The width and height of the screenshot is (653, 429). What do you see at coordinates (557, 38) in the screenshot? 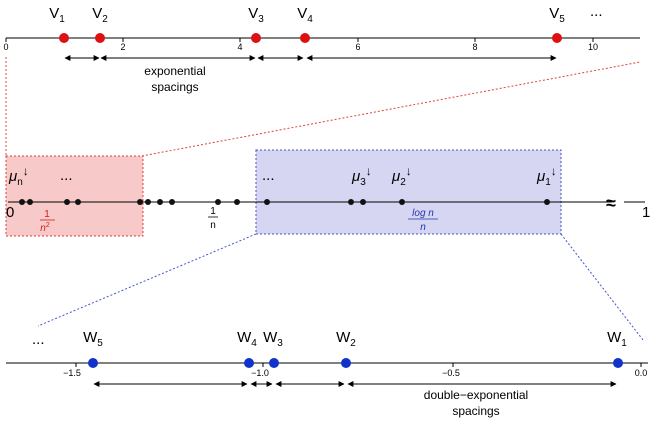
I see `v5-point` at bounding box center [557, 38].